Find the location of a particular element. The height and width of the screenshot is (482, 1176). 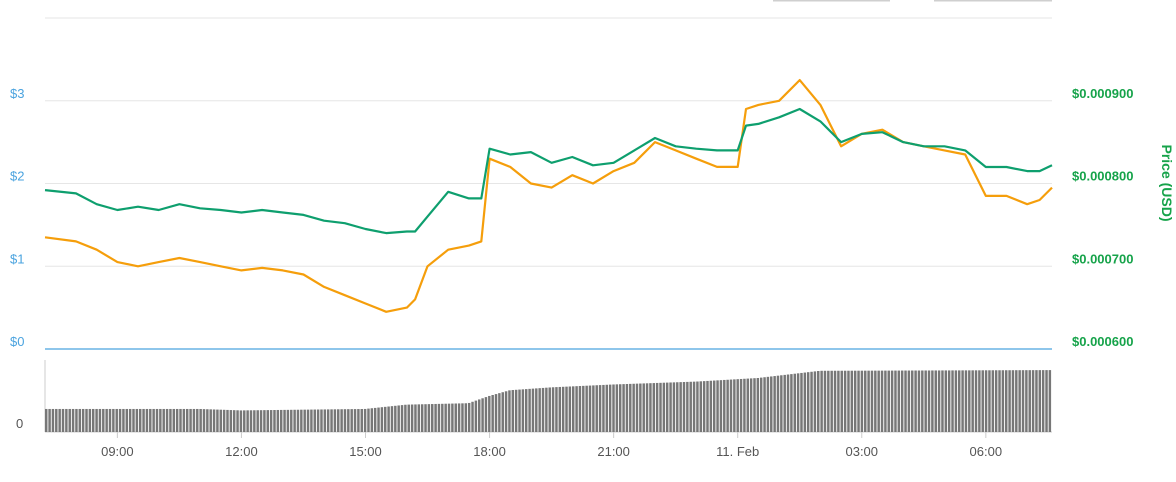

x-tick-label: 06:00 is located at coordinates (986, 451).